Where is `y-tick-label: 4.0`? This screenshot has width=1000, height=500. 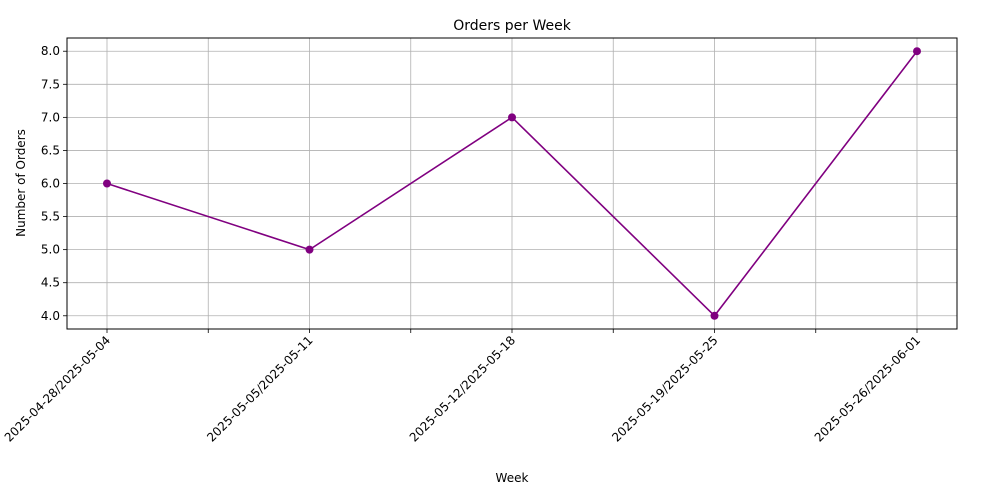 y-tick-label: 4.0 is located at coordinates (50, 316).